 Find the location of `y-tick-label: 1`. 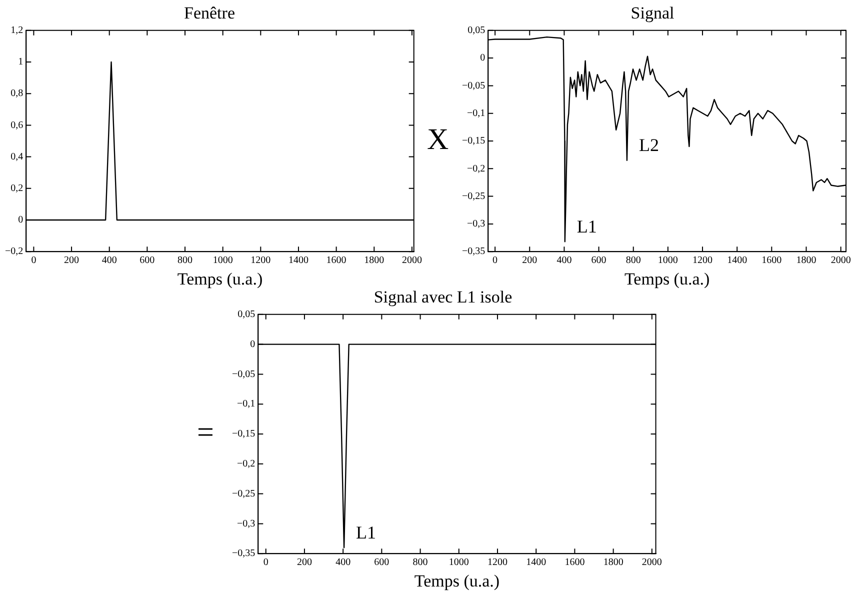

y-tick-label: 1 is located at coordinates (21, 62).